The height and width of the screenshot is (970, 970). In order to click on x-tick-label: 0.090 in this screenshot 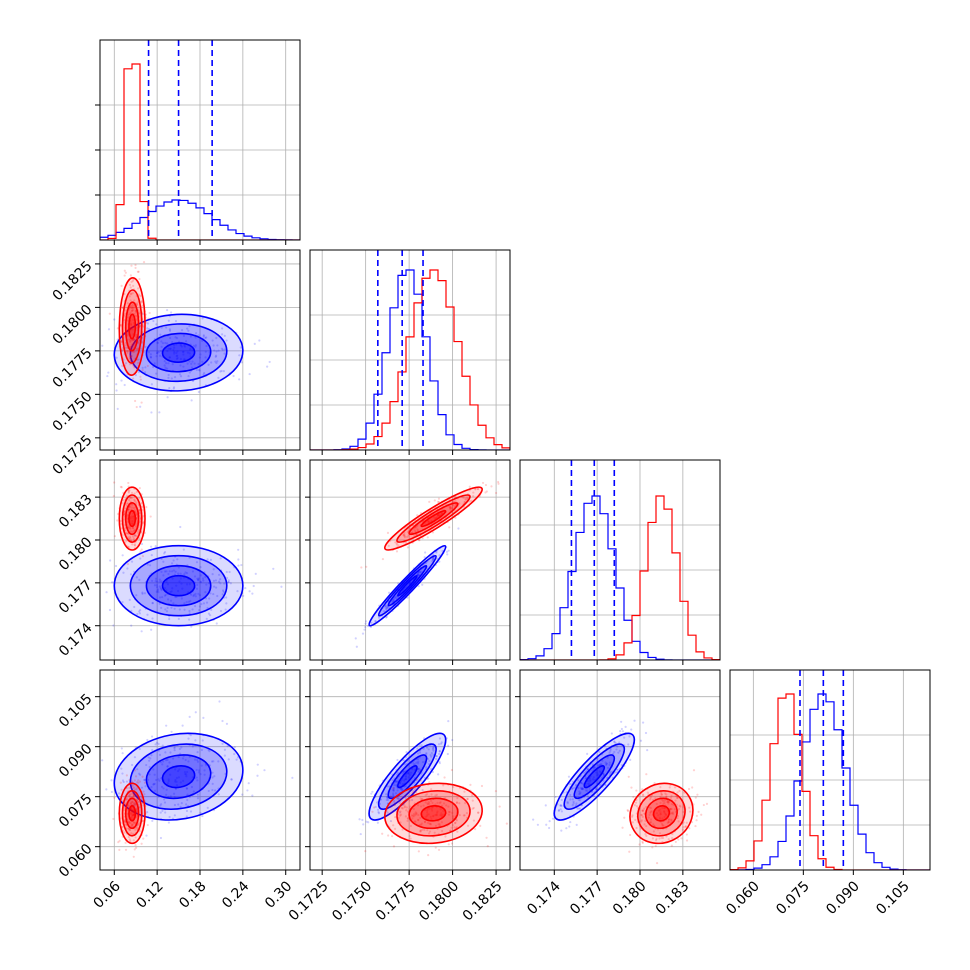, I will do `click(843, 898)`.